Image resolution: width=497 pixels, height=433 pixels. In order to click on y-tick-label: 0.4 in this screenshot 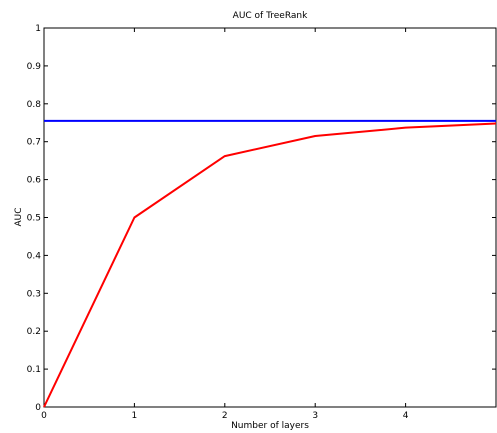, I will do `click(34, 256)`.